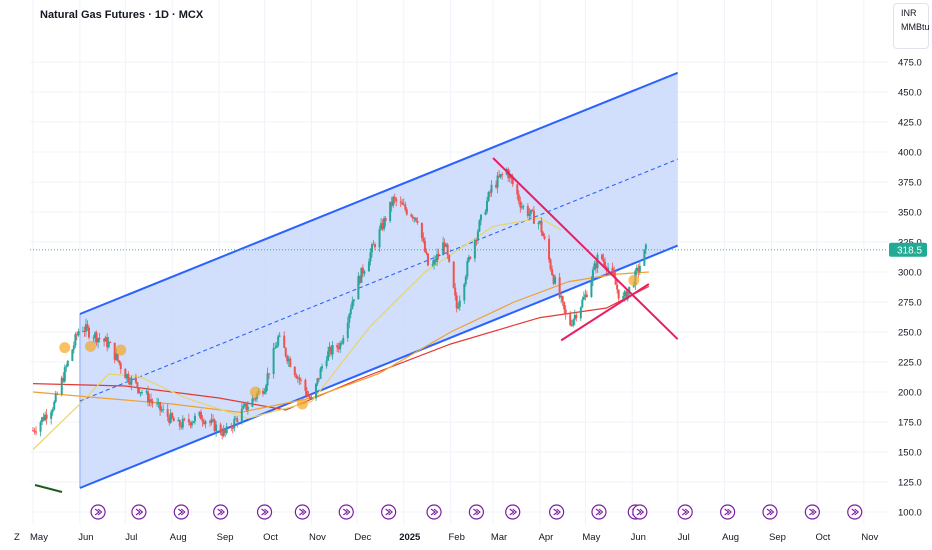 The width and height of the screenshot is (932, 550). I want to click on event-circle, so click(728, 512).